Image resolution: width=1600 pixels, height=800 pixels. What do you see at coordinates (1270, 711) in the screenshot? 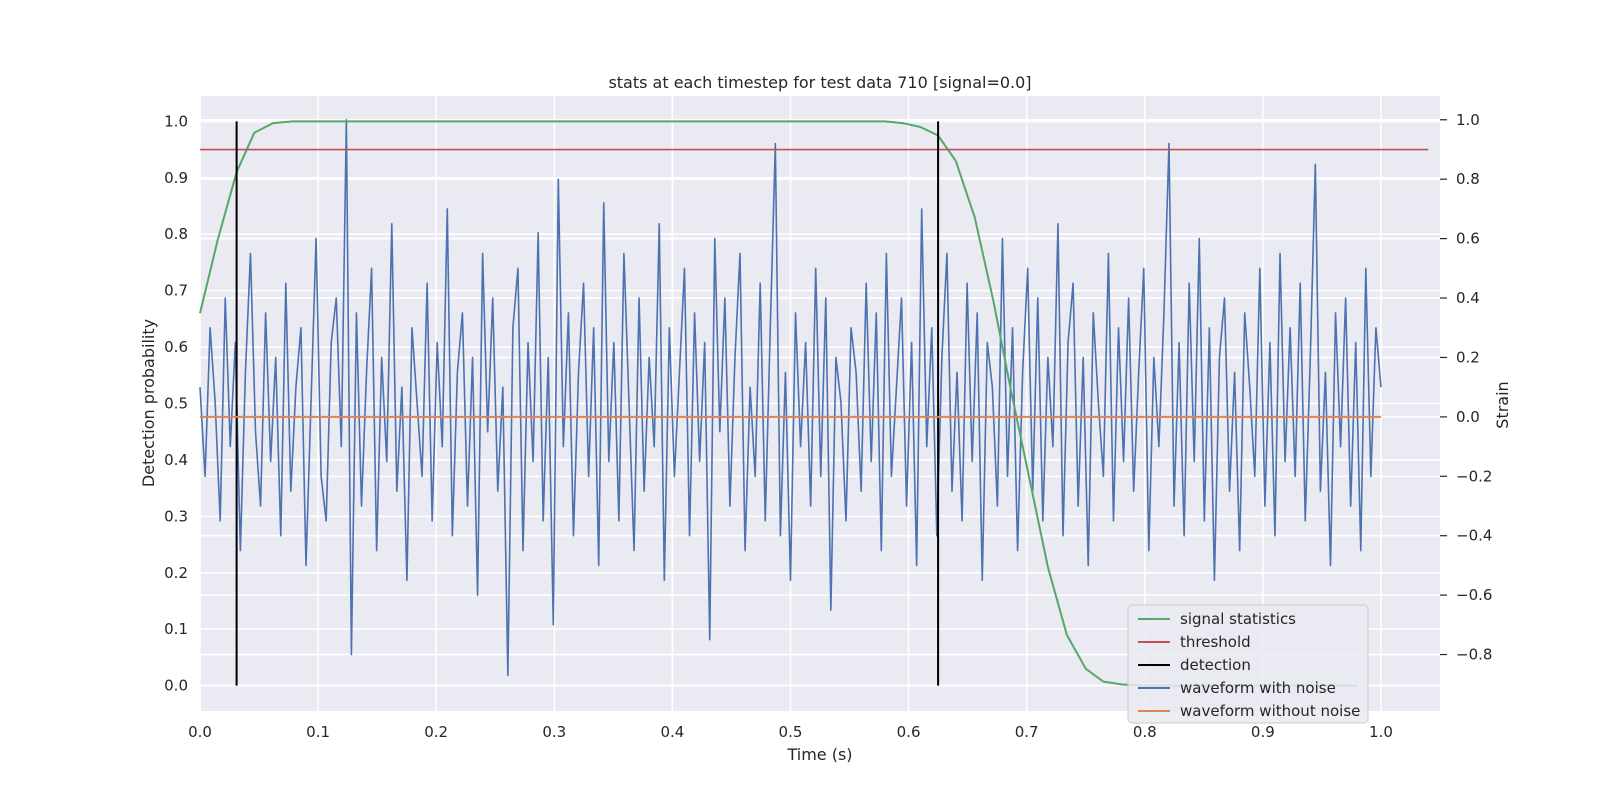
I see `legend-entry-label: waveform without noise` at bounding box center [1270, 711].